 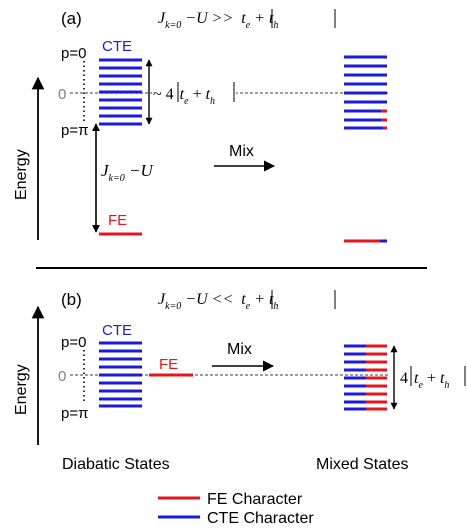 I want to click on energy-label-b: Energy, so click(x=21, y=389).